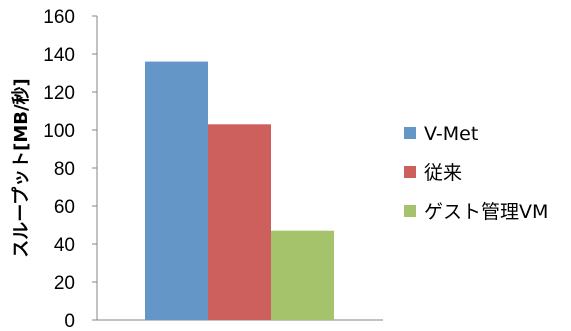  Describe the element at coordinates (59, 55) in the screenshot. I see `y-tick-label: 140` at that location.